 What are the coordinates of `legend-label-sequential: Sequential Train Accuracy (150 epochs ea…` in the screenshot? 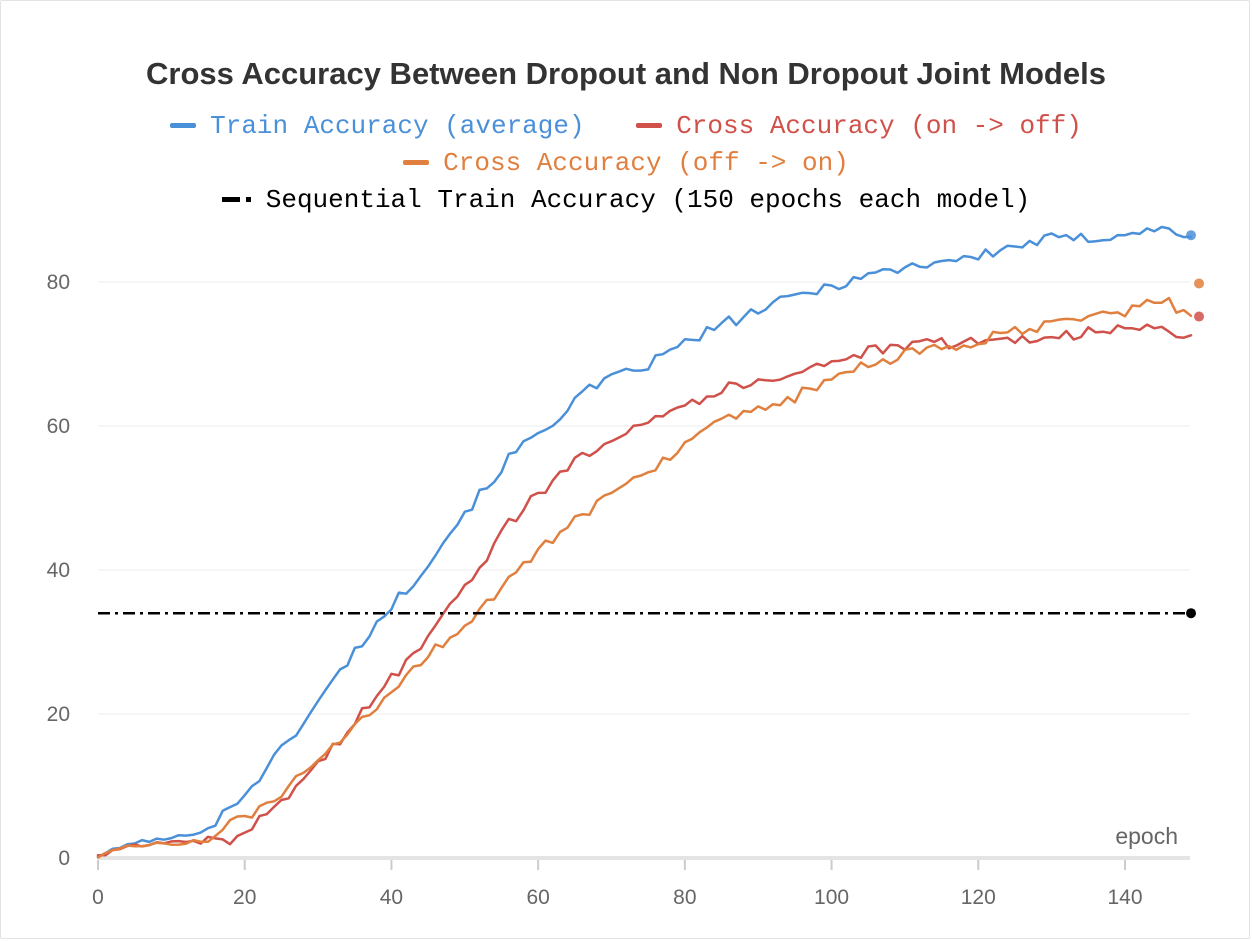 It's located at (648, 199).